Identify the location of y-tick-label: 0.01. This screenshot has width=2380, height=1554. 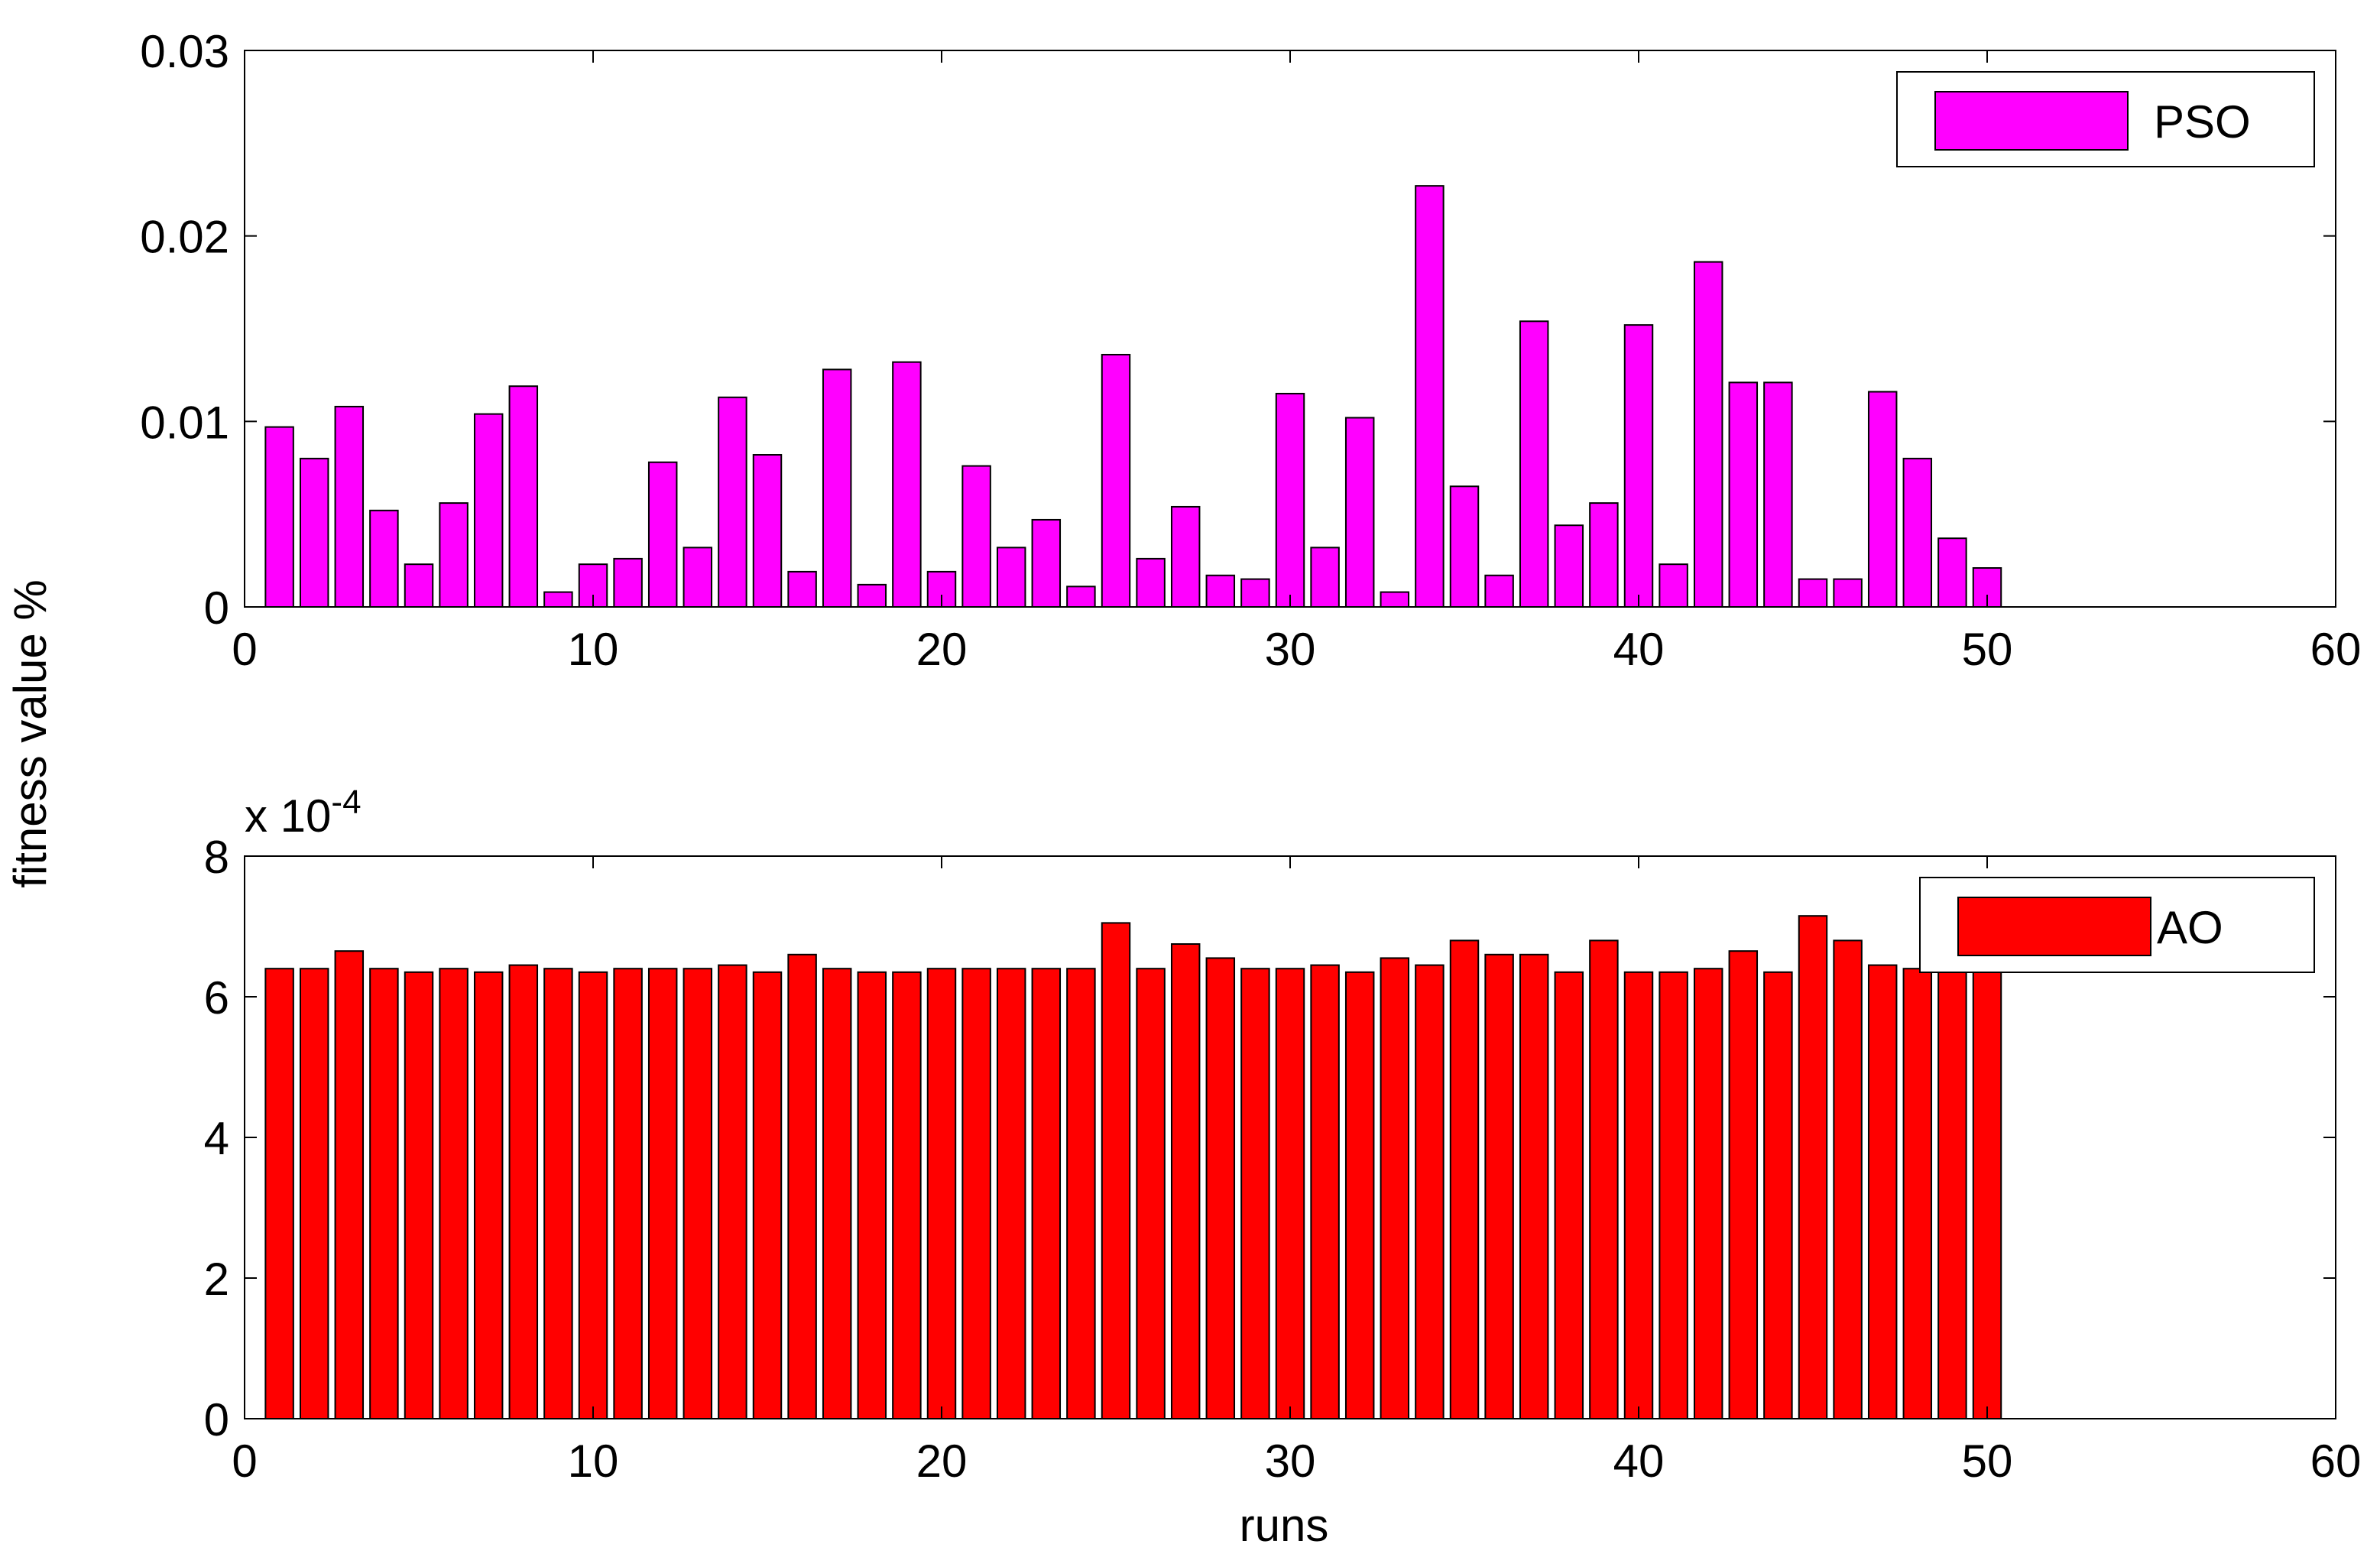
(184, 423).